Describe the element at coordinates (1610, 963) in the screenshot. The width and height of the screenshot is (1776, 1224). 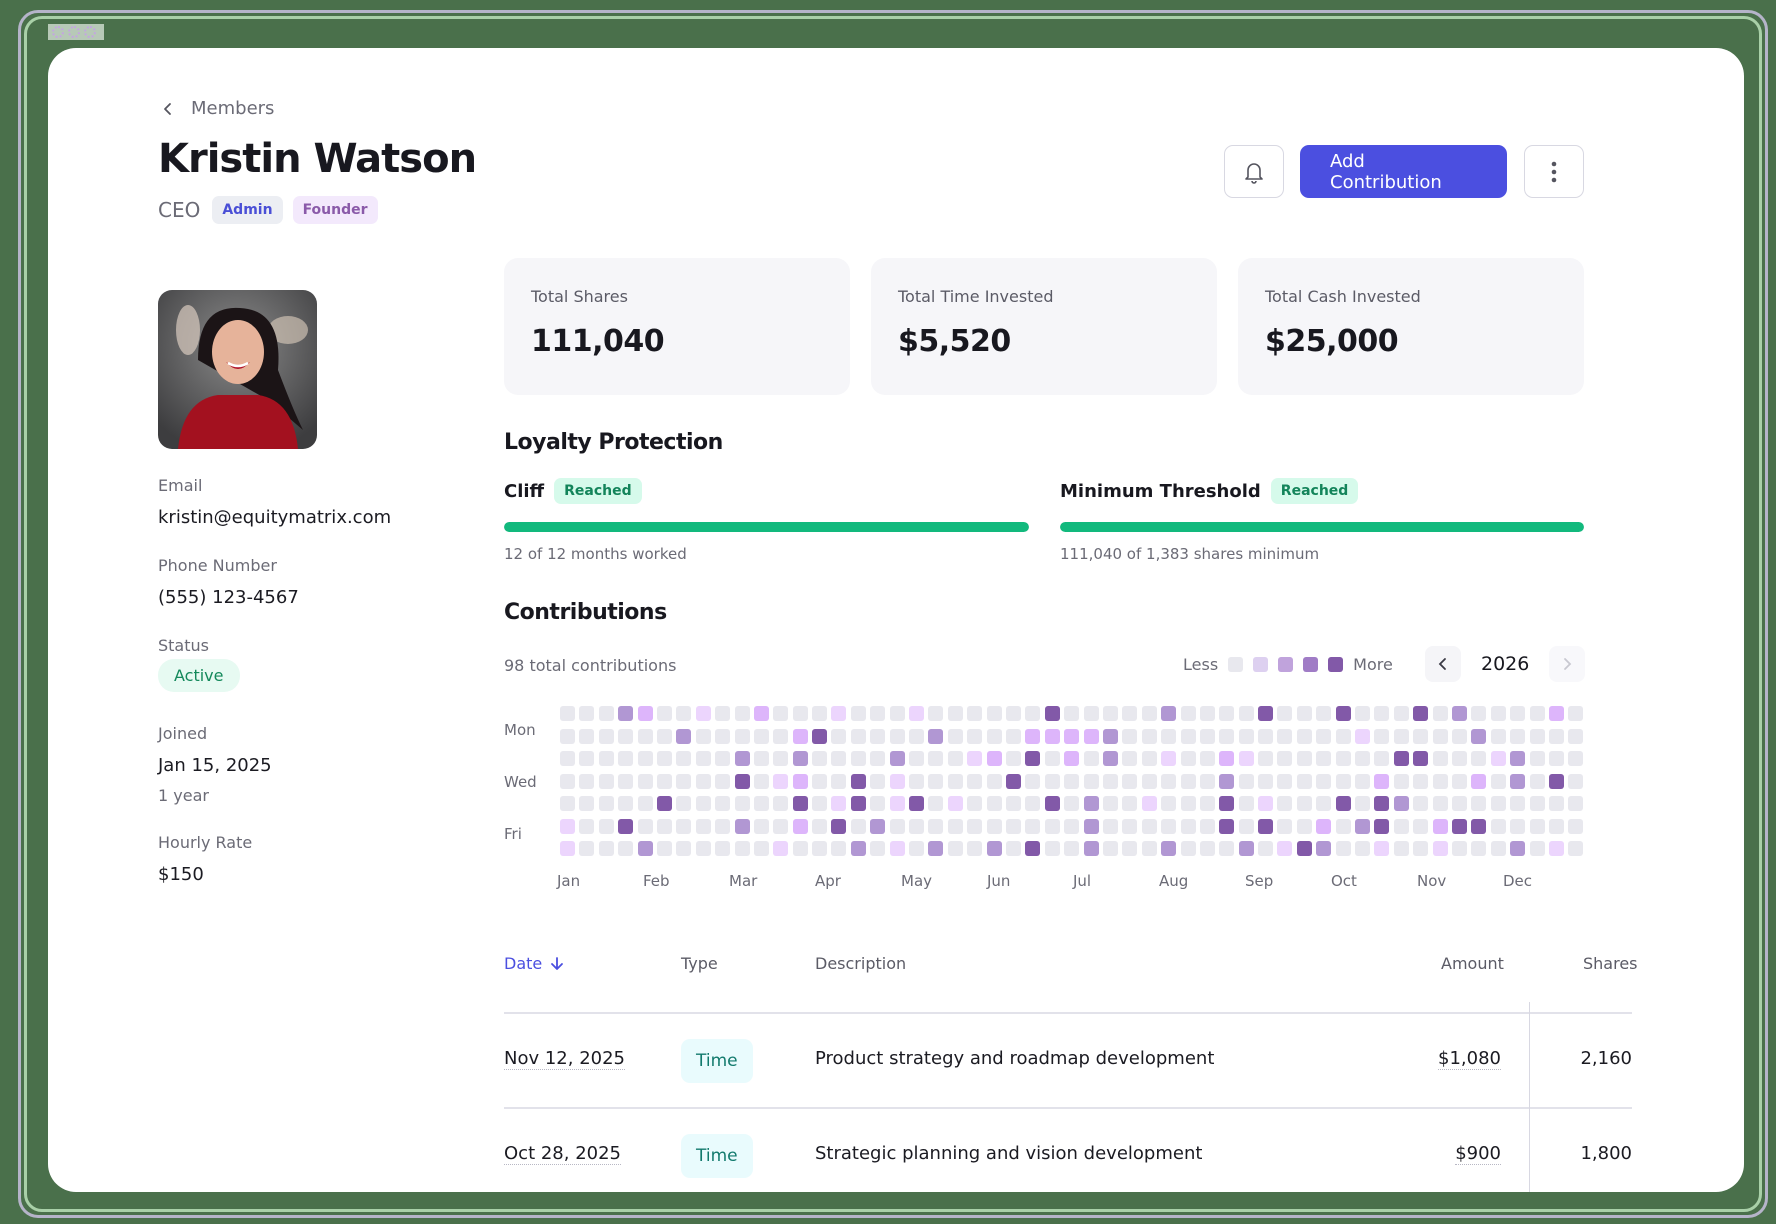
I see `th-shares: Shares` at that location.